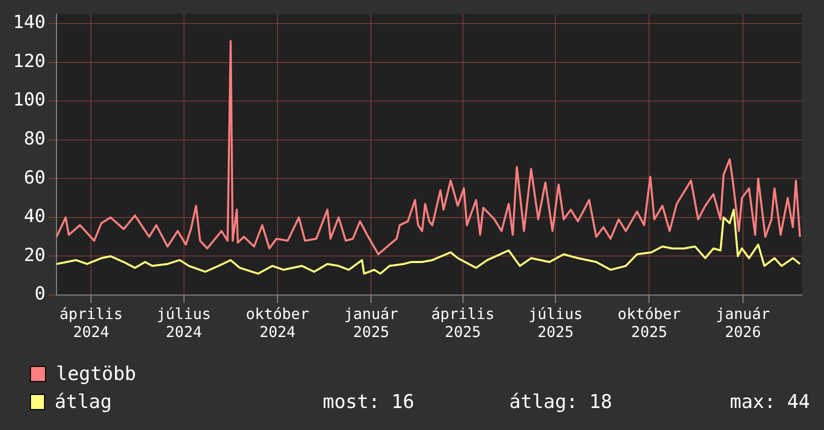 Image resolution: width=824 pixels, height=430 pixels. Describe the element at coordinates (278, 322) in the screenshot. I see `x-tick-label: október 2024` at that location.